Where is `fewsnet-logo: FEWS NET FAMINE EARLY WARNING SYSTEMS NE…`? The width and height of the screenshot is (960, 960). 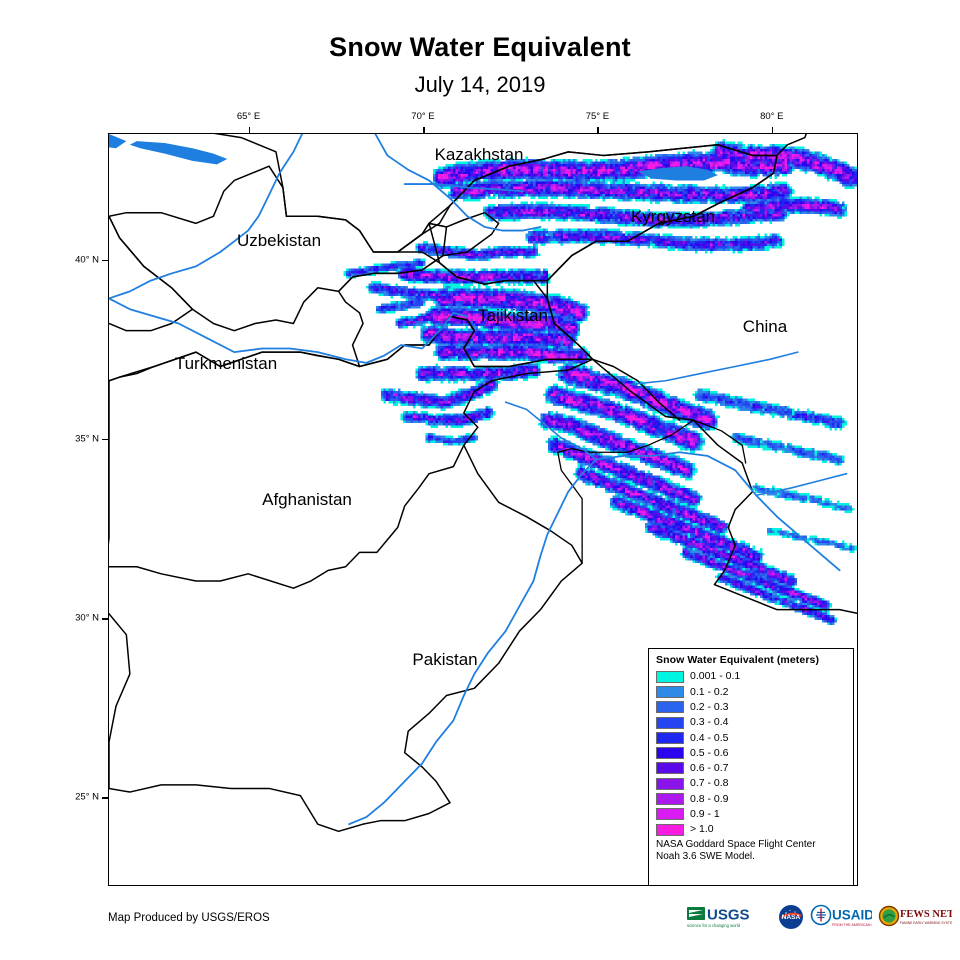
fewsnet-logo: FEWS NET FAMINE EARLY WARNING SYSTEMS NE… is located at coordinates (915, 916).